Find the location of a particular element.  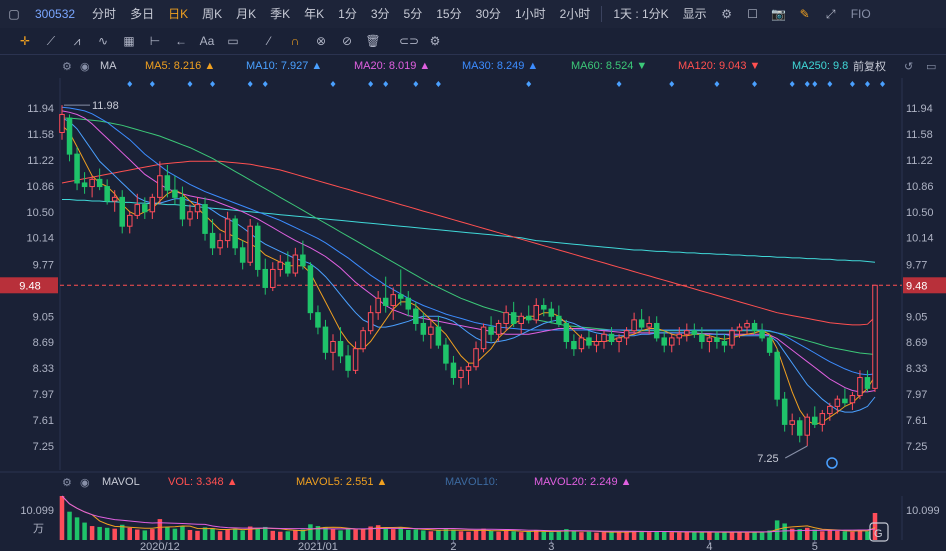

period-tab-10: 15分 is located at coordinates (449, 14).